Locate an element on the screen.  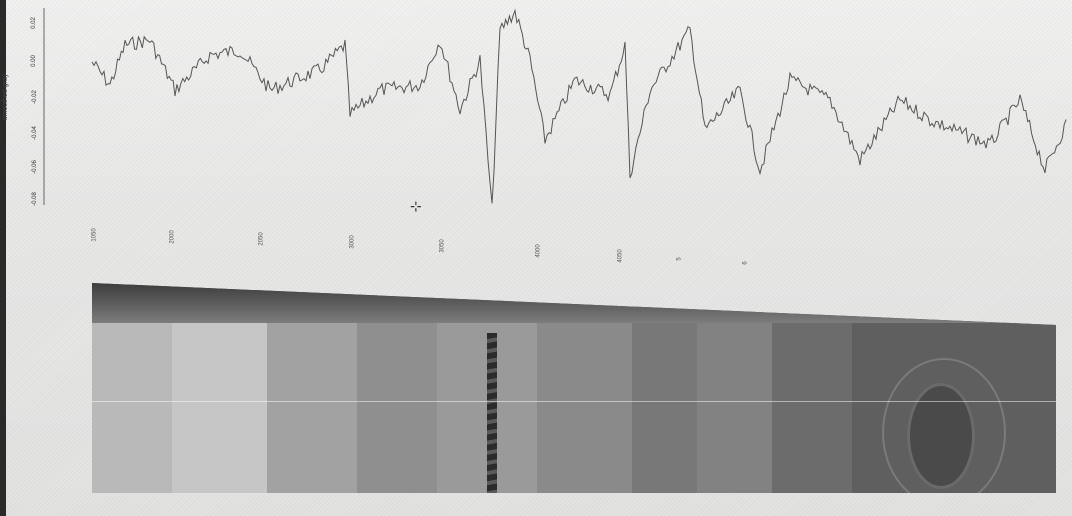
core-crack is located at coordinates (492, 413).